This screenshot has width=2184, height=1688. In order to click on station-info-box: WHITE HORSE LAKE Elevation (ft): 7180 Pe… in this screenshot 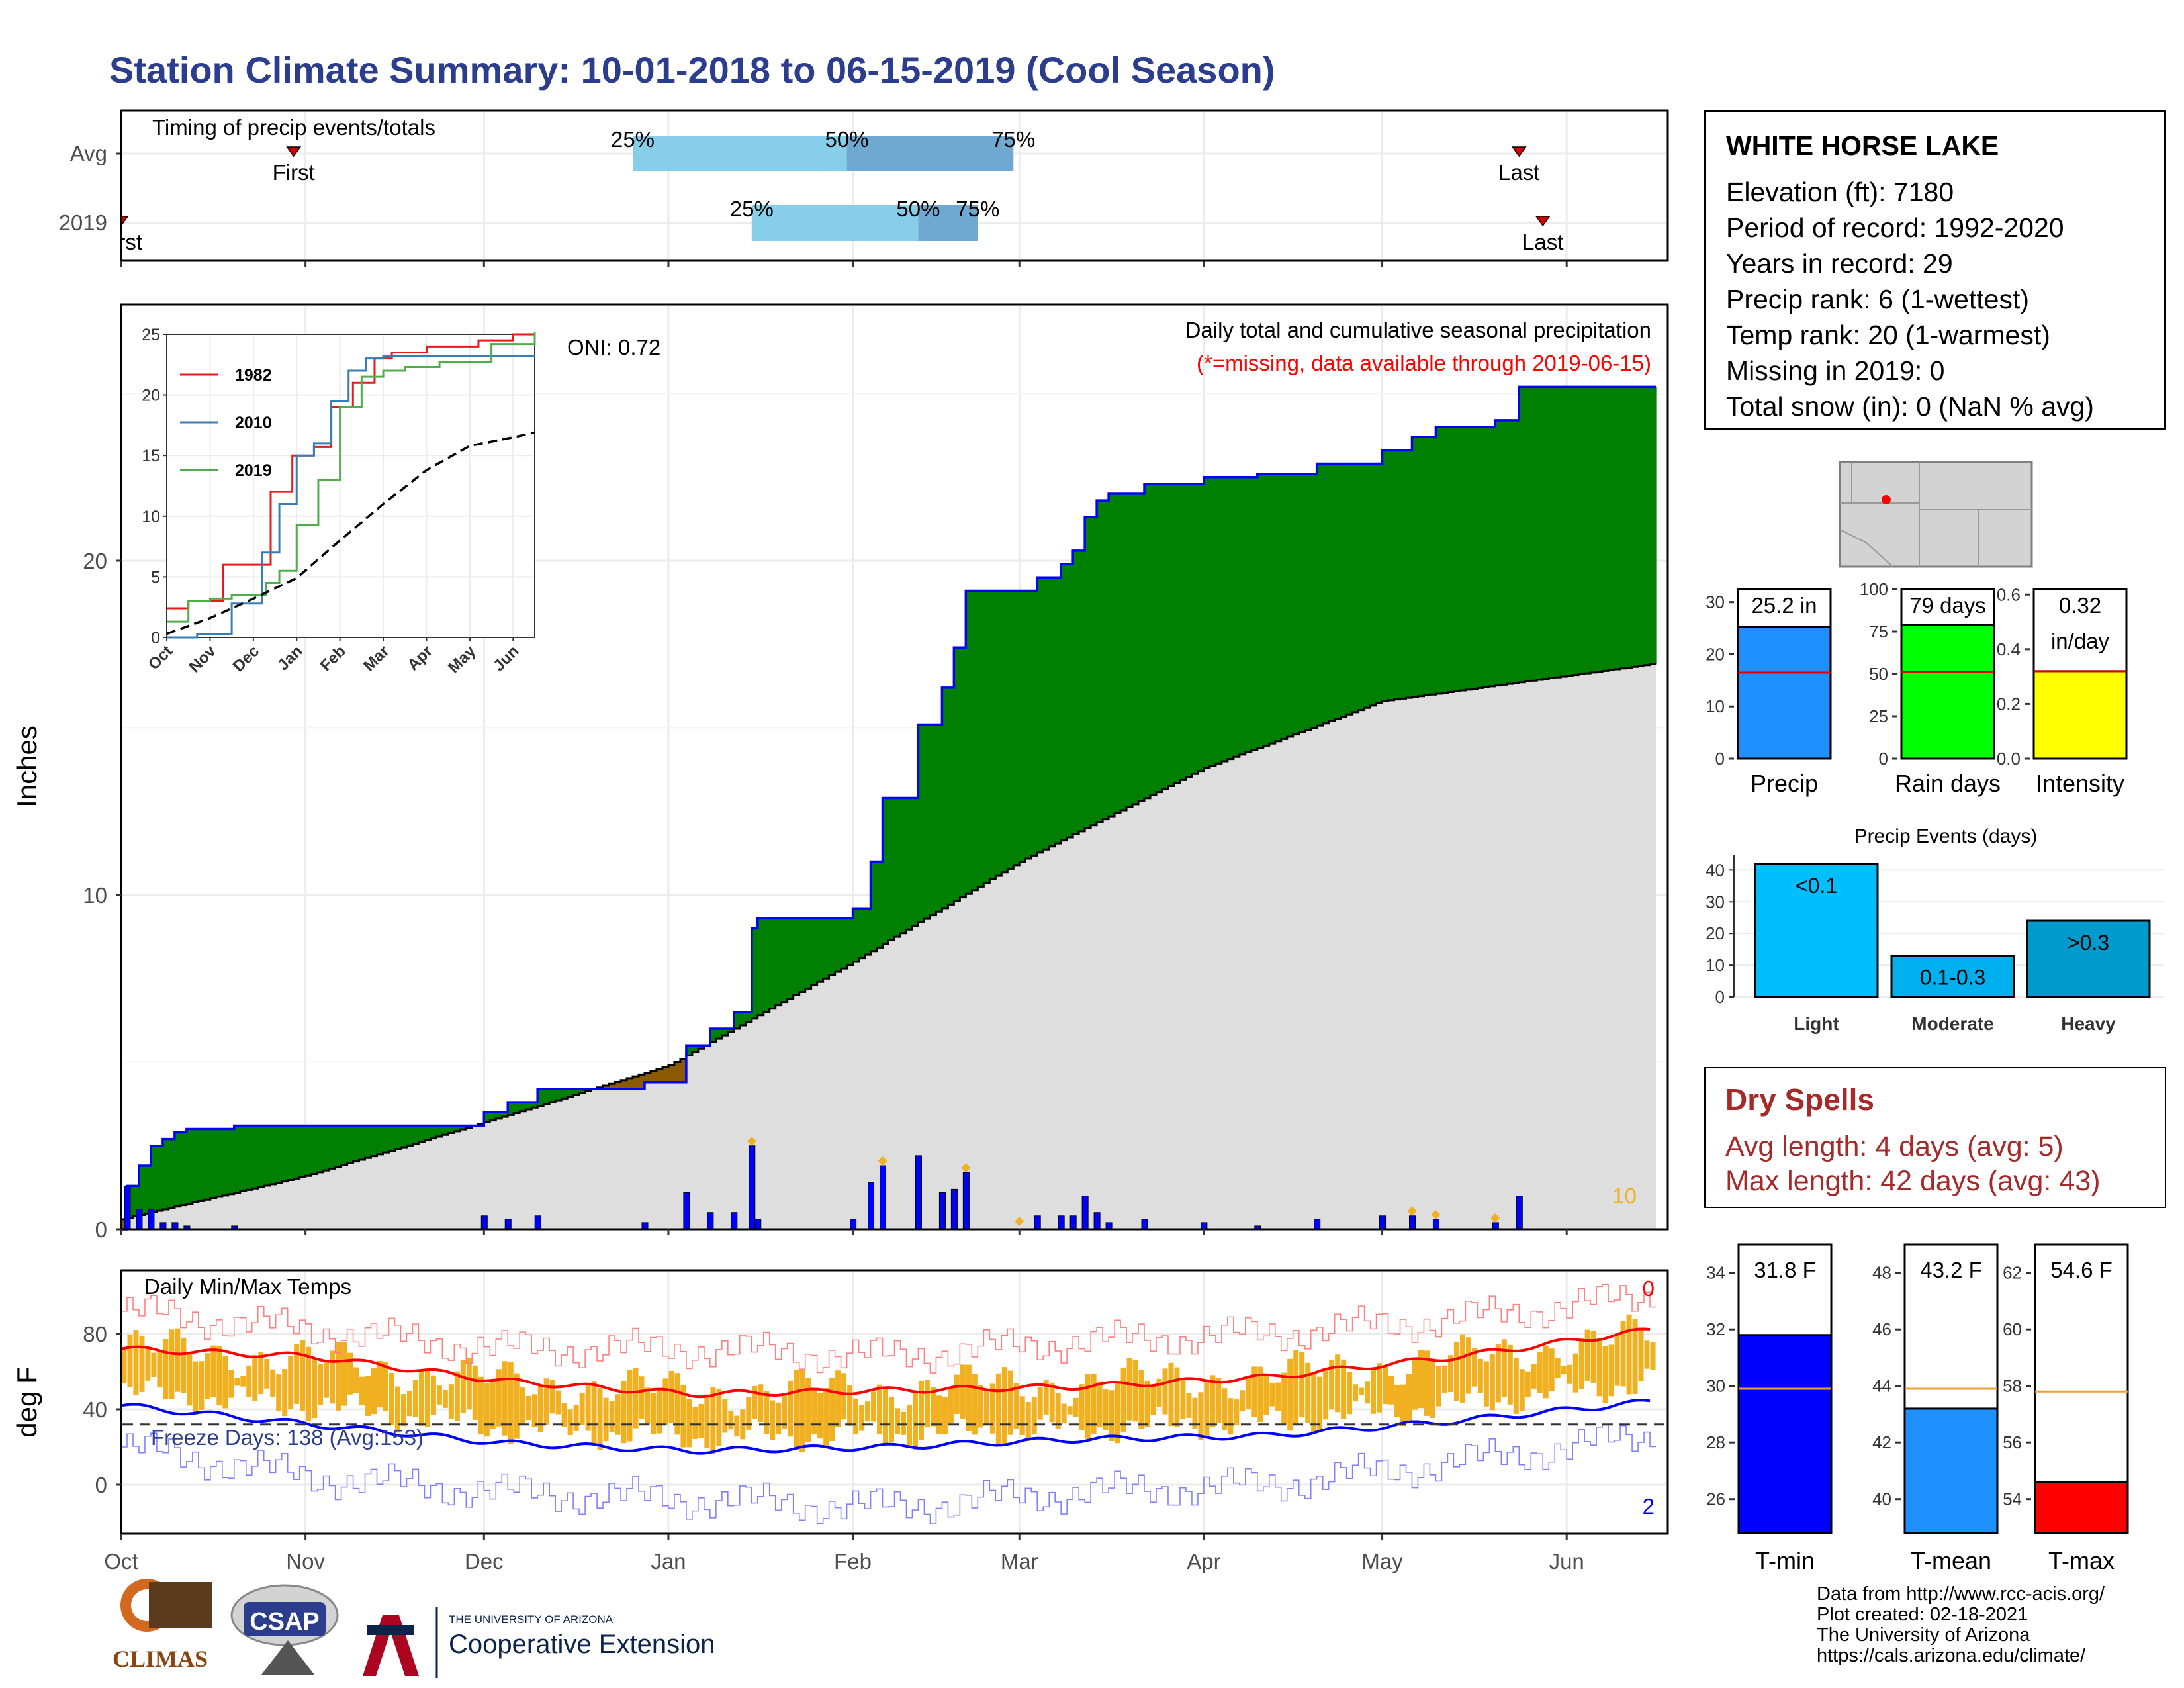, I will do `click(1935, 270)`.